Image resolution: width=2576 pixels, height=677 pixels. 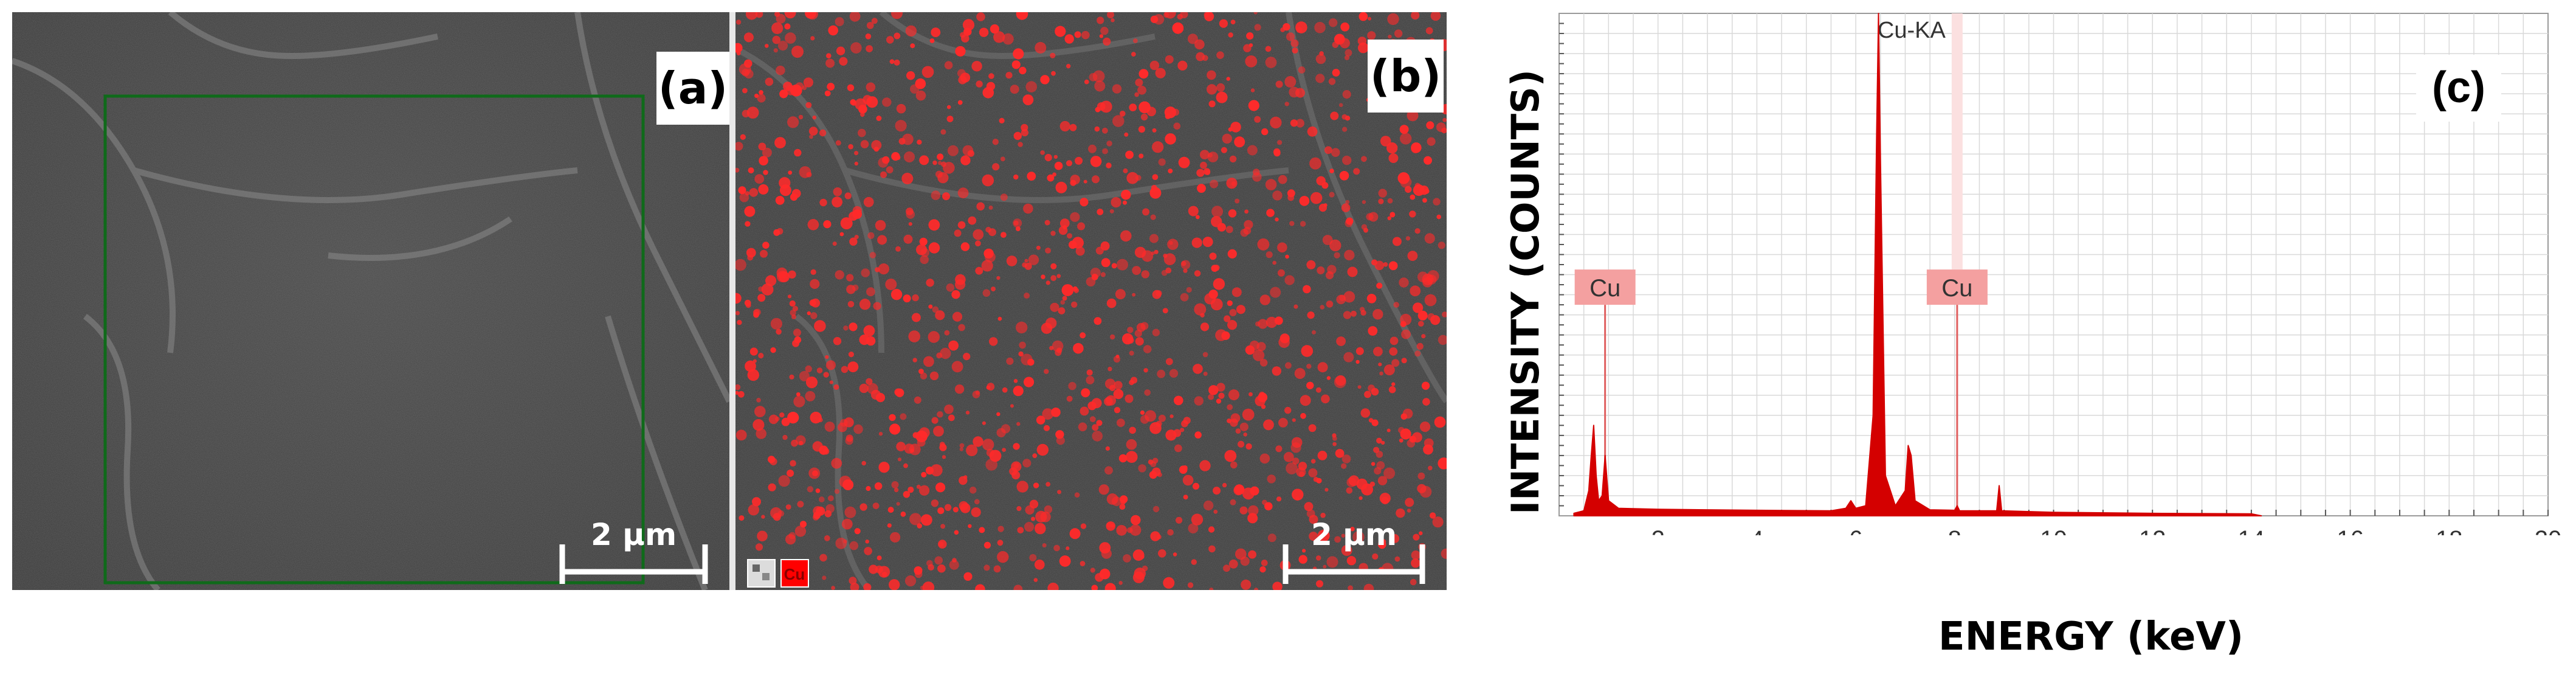 What do you see at coordinates (1912, 31) in the screenshot?
I see `cu-ka-label: Cu-KA` at bounding box center [1912, 31].